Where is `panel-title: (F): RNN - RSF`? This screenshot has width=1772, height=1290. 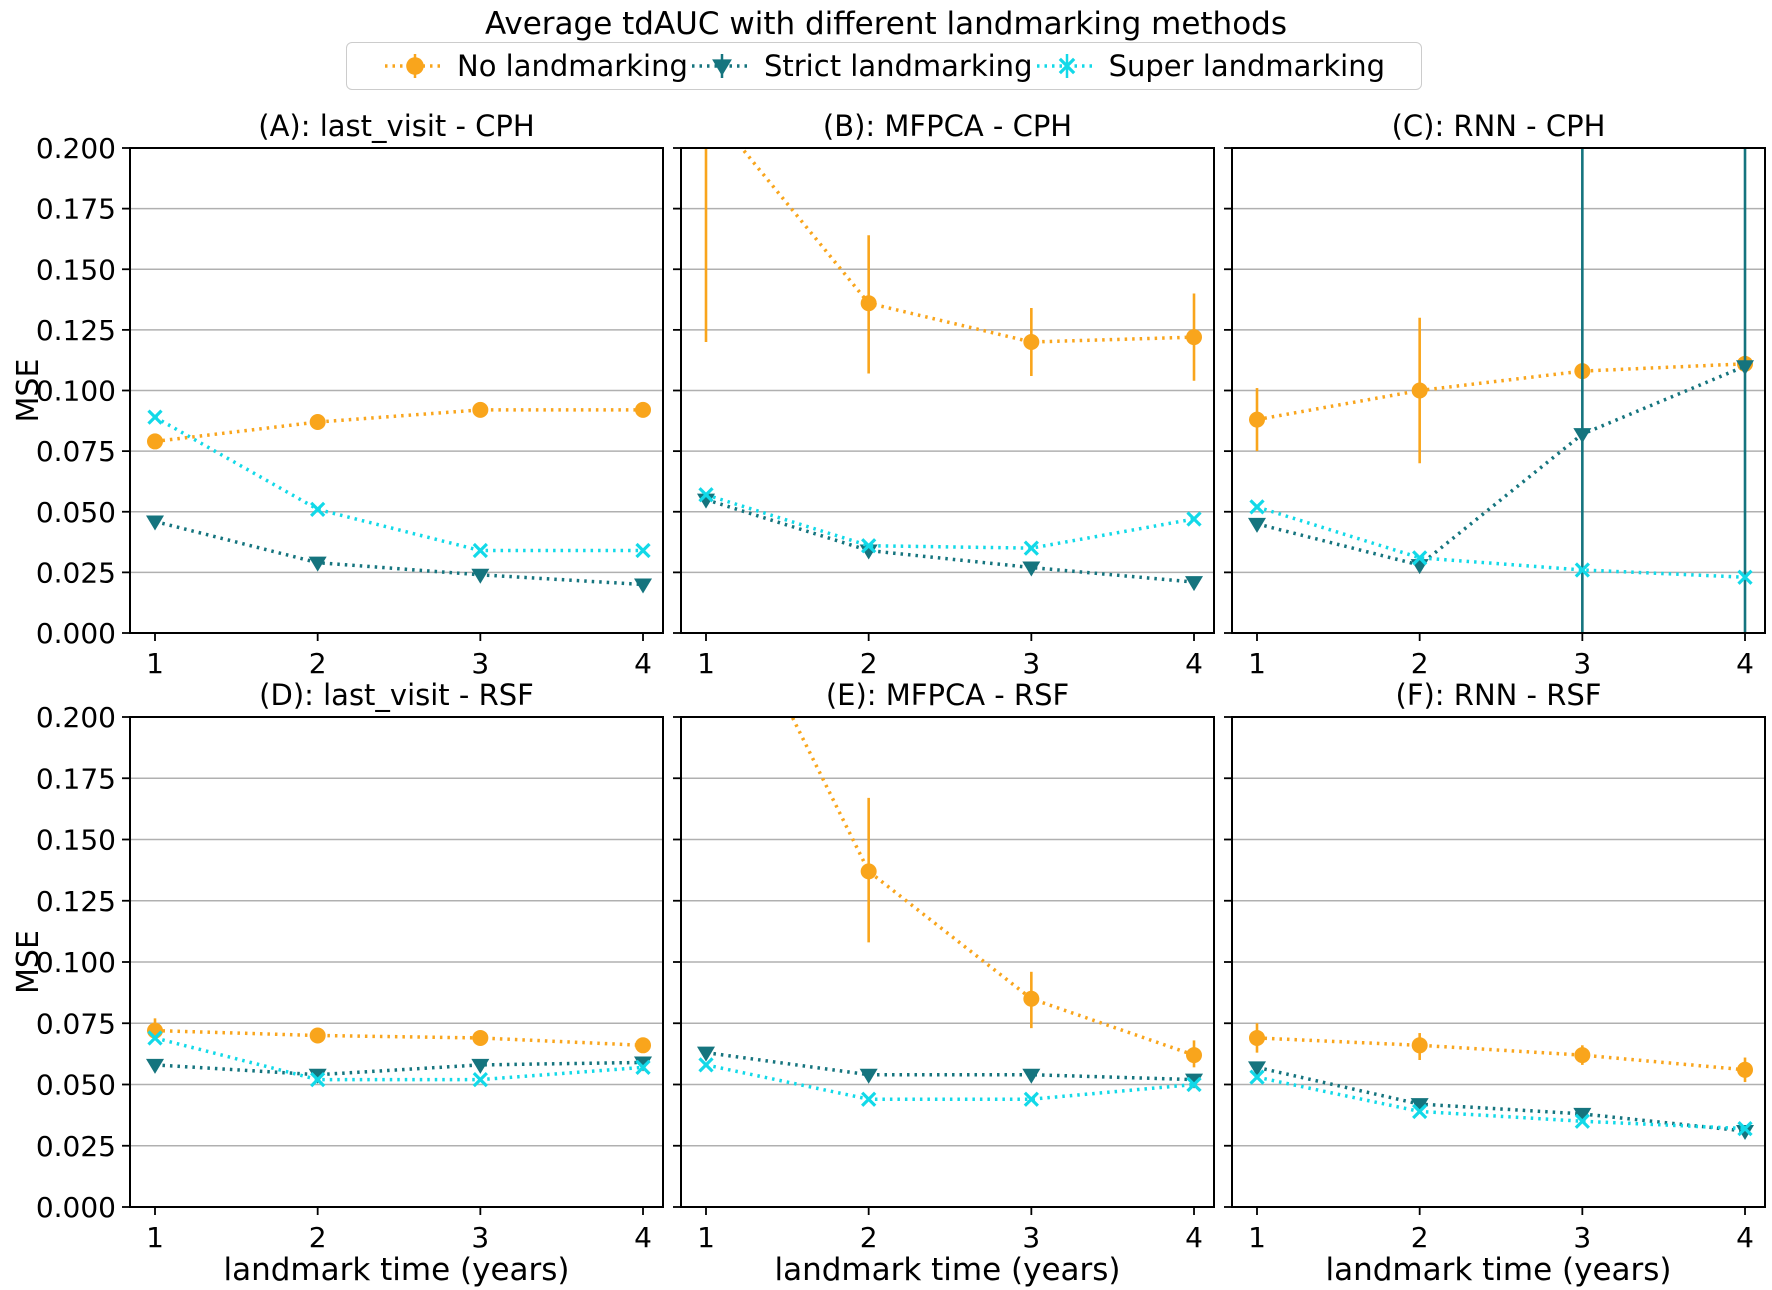 panel-title: (F): RNN - RSF is located at coordinates (1499, 695).